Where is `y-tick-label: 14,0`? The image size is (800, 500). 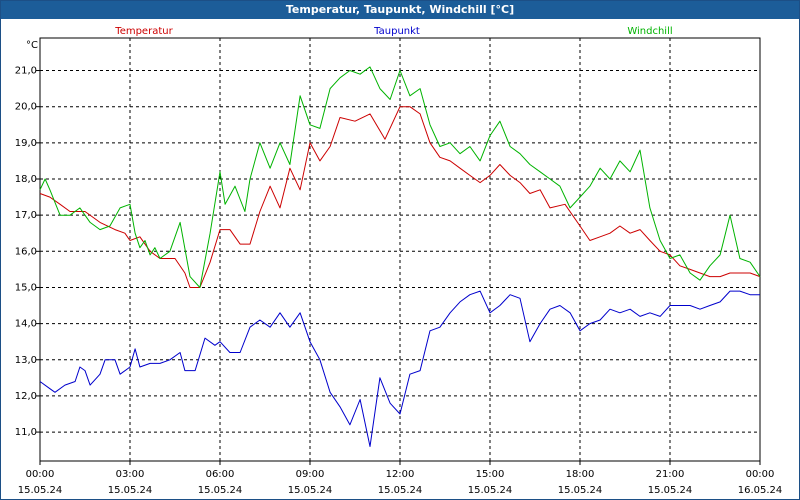 y-tick-label: 14,0 is located at coordinates (26, 324).